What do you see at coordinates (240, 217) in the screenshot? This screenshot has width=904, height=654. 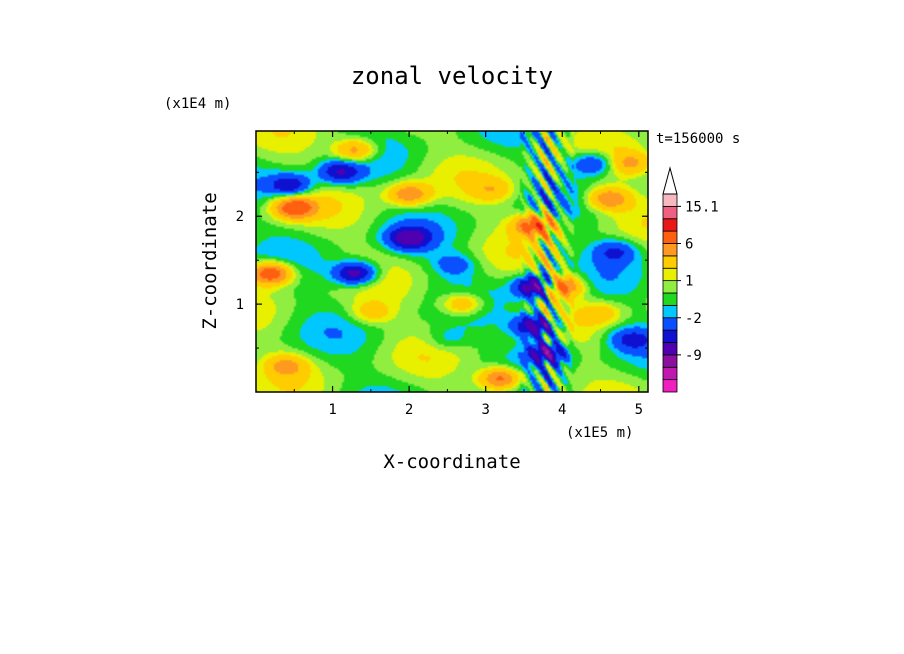 I see `y-tick-label: 2` at bounding box center [240, 217].